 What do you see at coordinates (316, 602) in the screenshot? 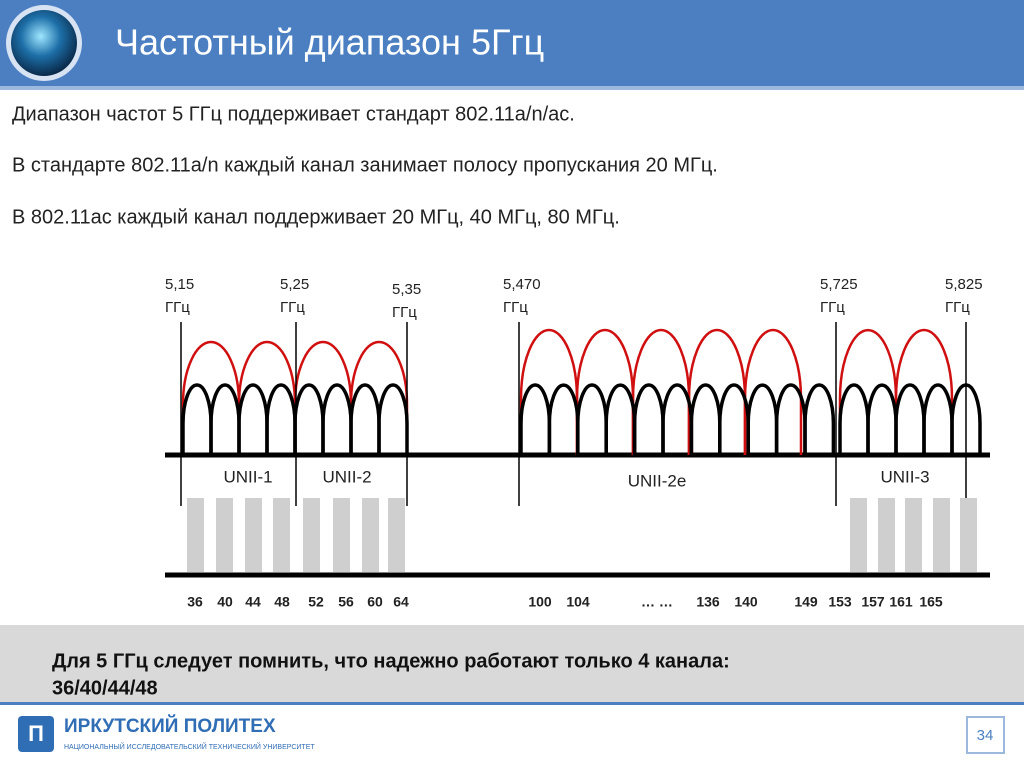
I see `channel-label: 52` at bounding box center [316, 602].